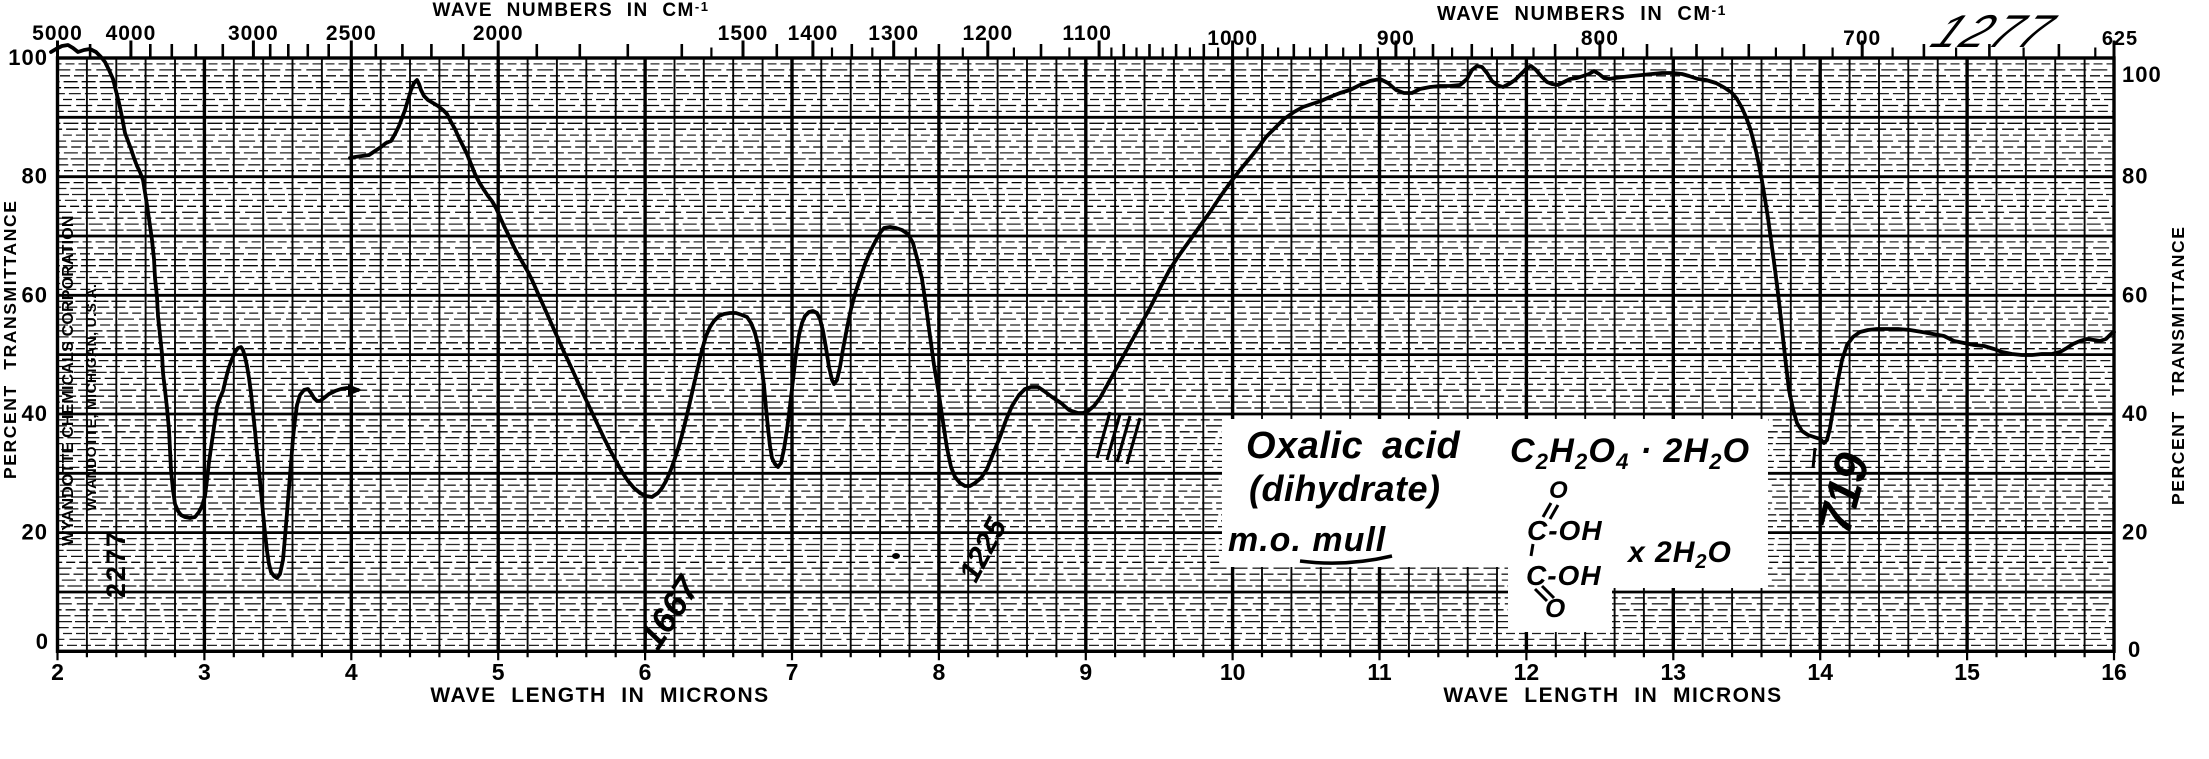  What do you see at coordinates (1232, 38) in the screenshot?
I see `svg-text: 1000` at bounding box center [1232, 38].